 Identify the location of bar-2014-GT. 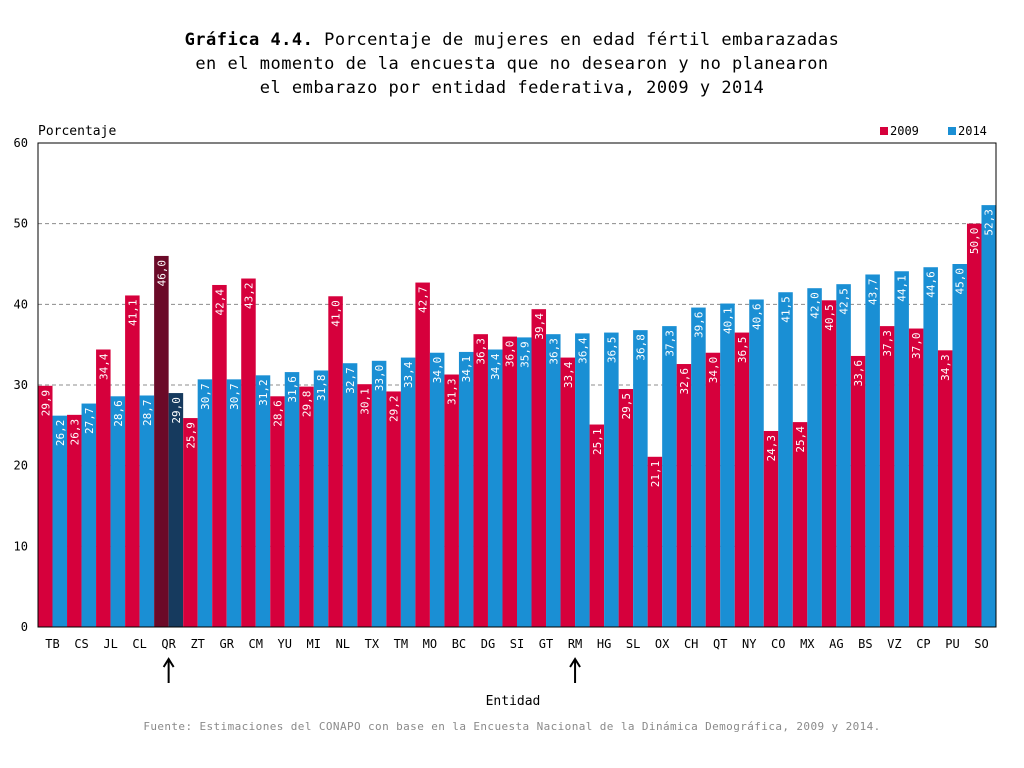
(553, 480).